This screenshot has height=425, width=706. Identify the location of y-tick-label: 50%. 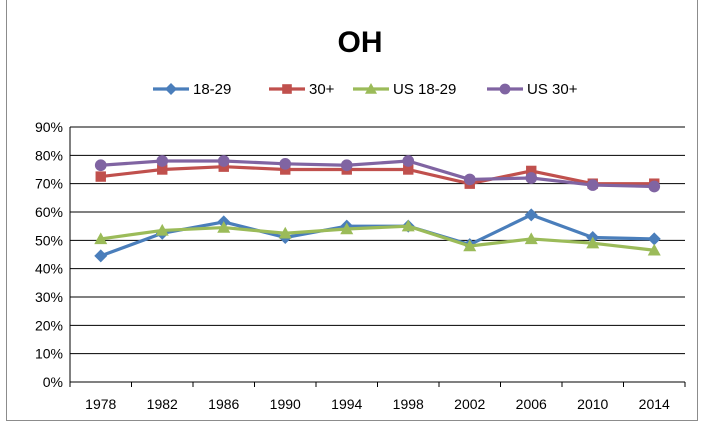
(49, 240).